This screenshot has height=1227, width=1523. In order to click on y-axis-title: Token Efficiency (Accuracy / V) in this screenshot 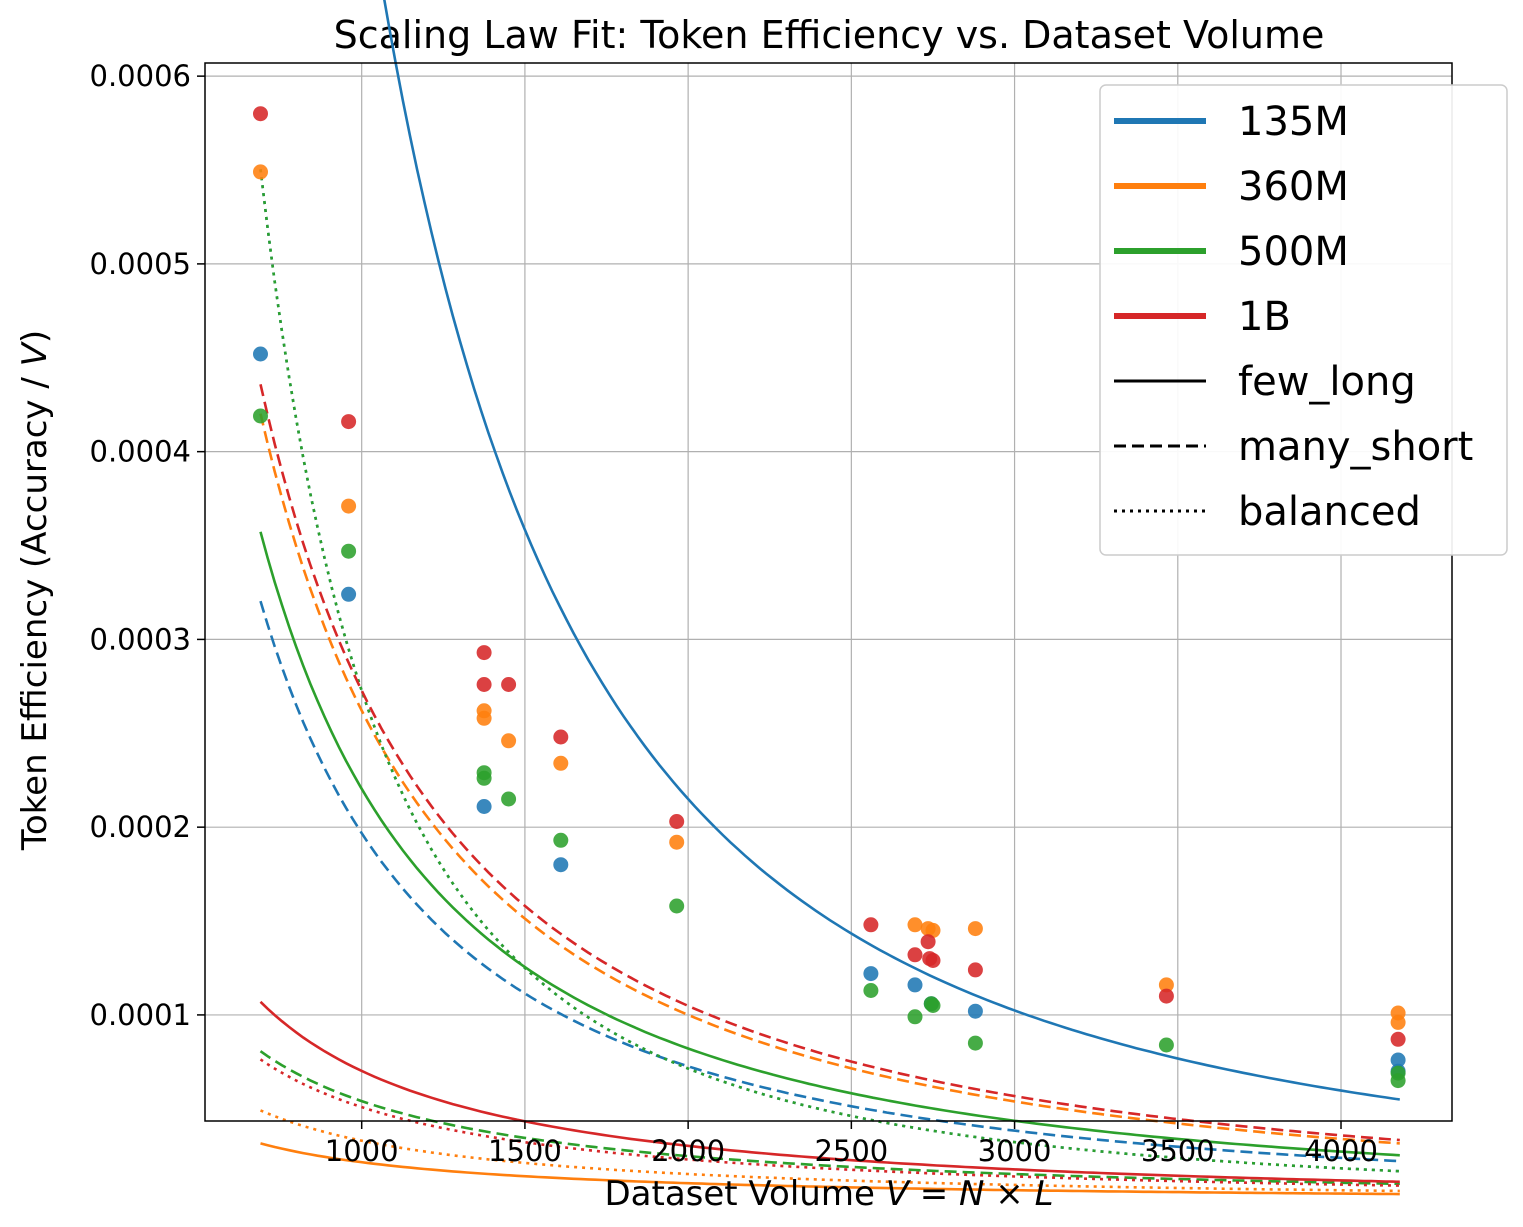, I will do `click(35, 590)`.